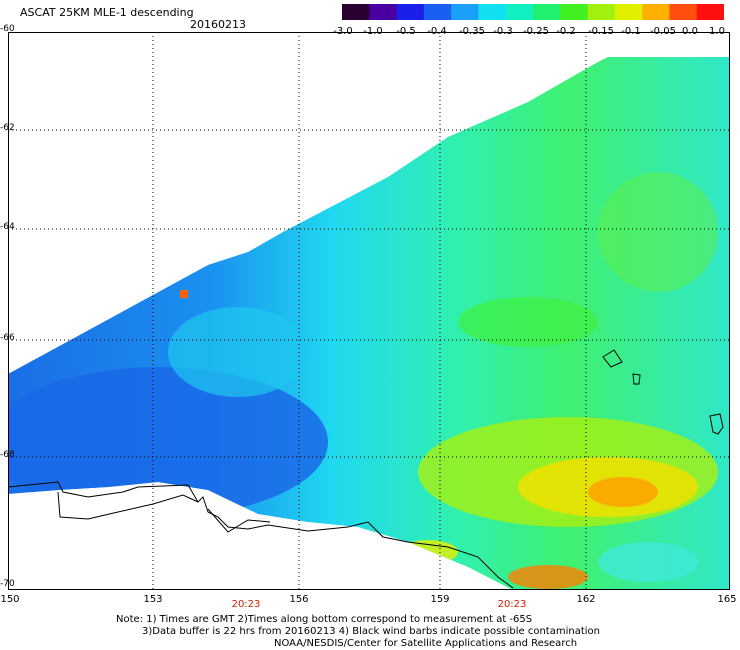  What do you see at coordinates (440, 599) in the screenshot?
I see `lon-label: 159` at bounding box center [440, 599].